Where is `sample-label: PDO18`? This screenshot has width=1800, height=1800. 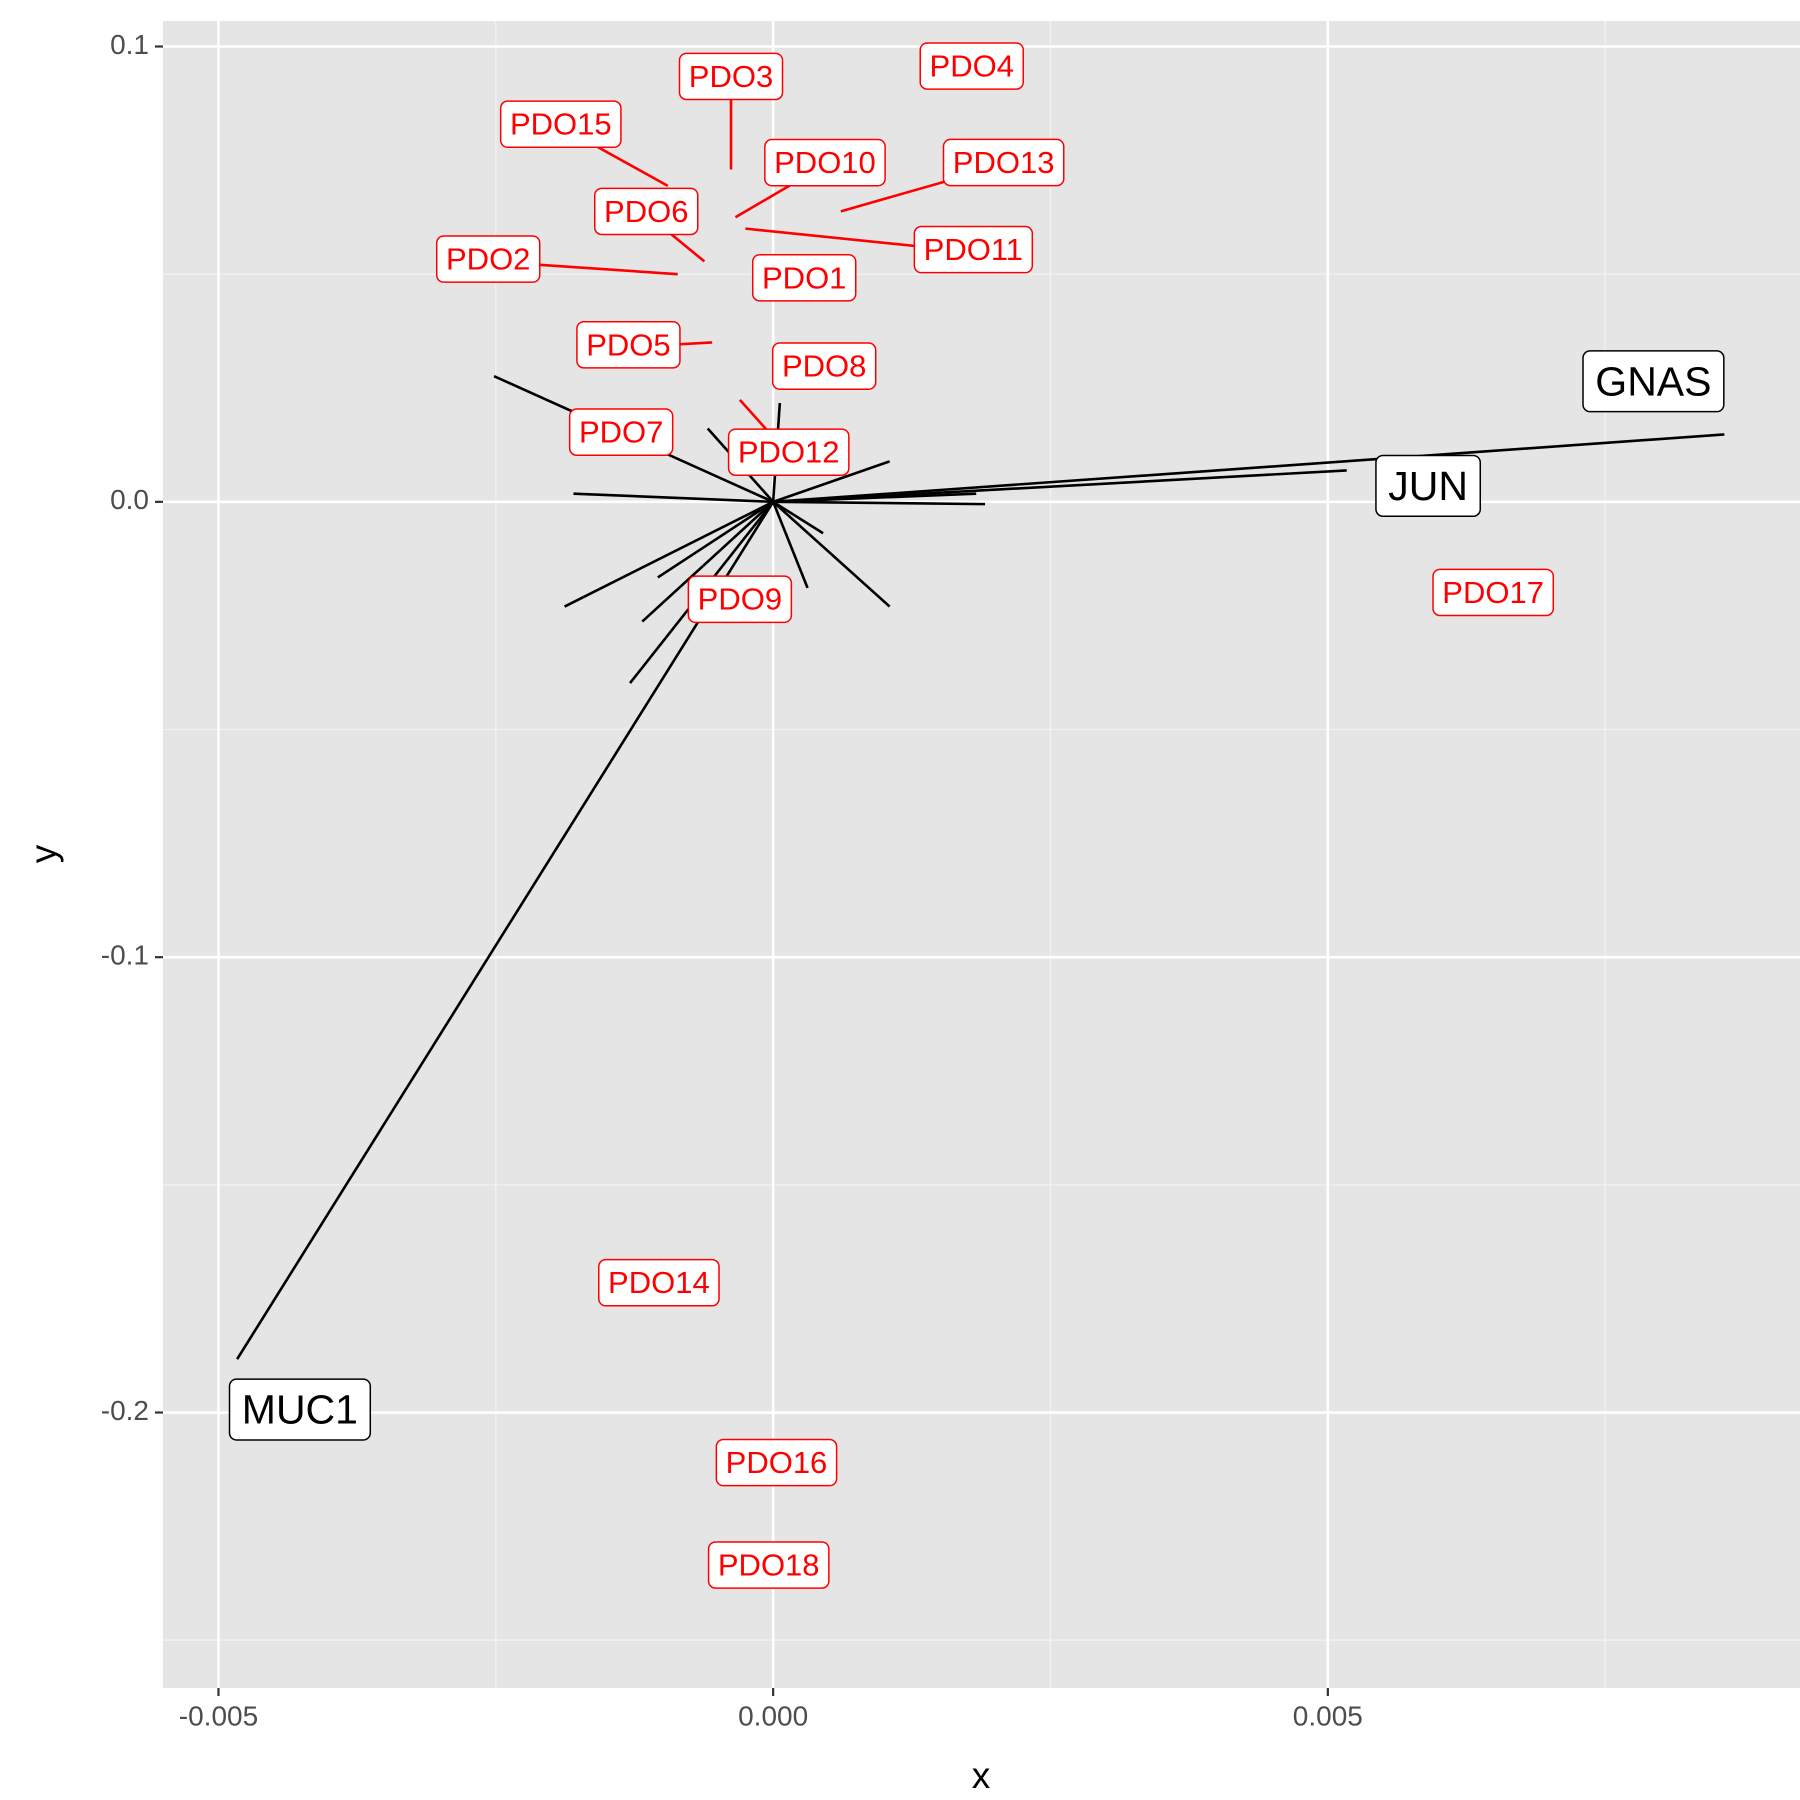 sample-label: PDO18 is located at coordinates (768, 1565).